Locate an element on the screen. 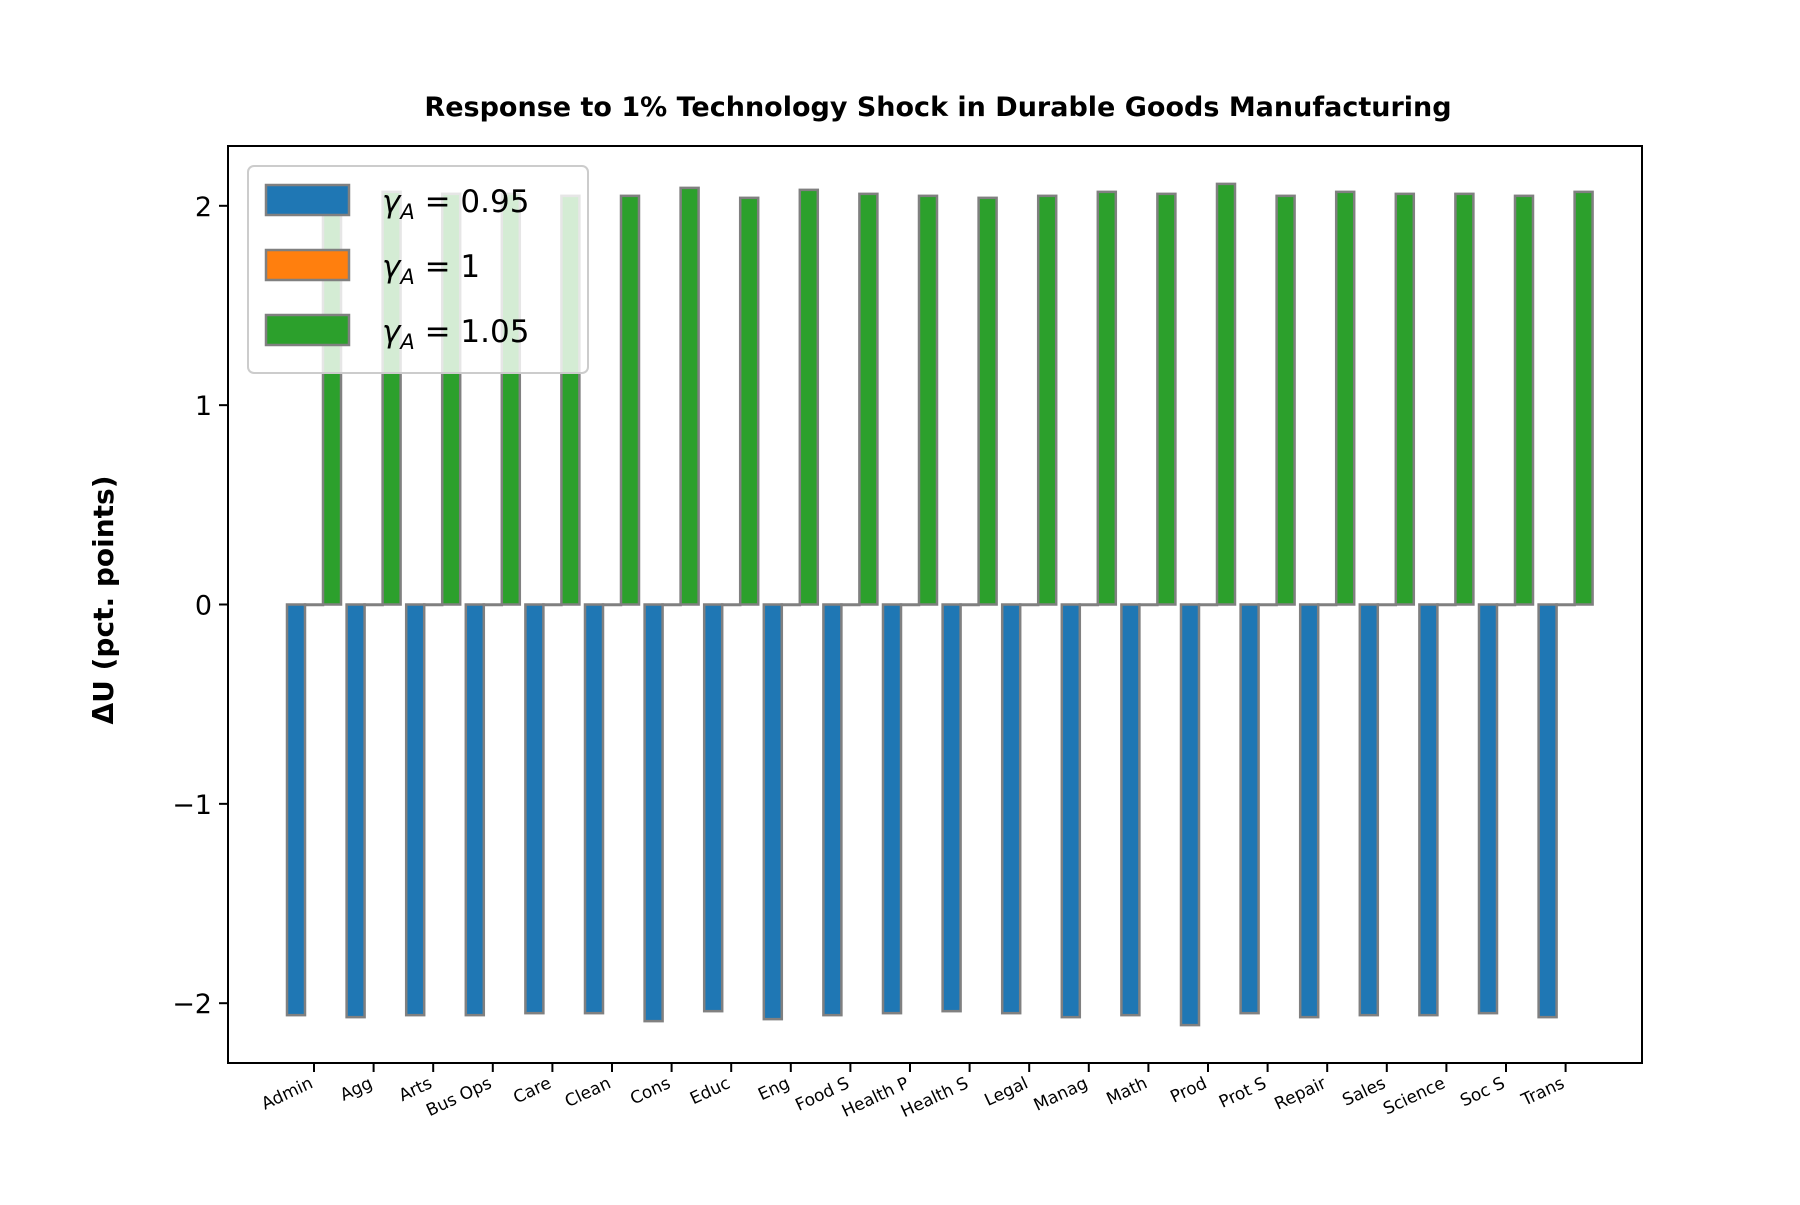 This screenshot has height=1205, width=1800. x-tick-label-manag: Manag is located at coordinates (1061, 1094).